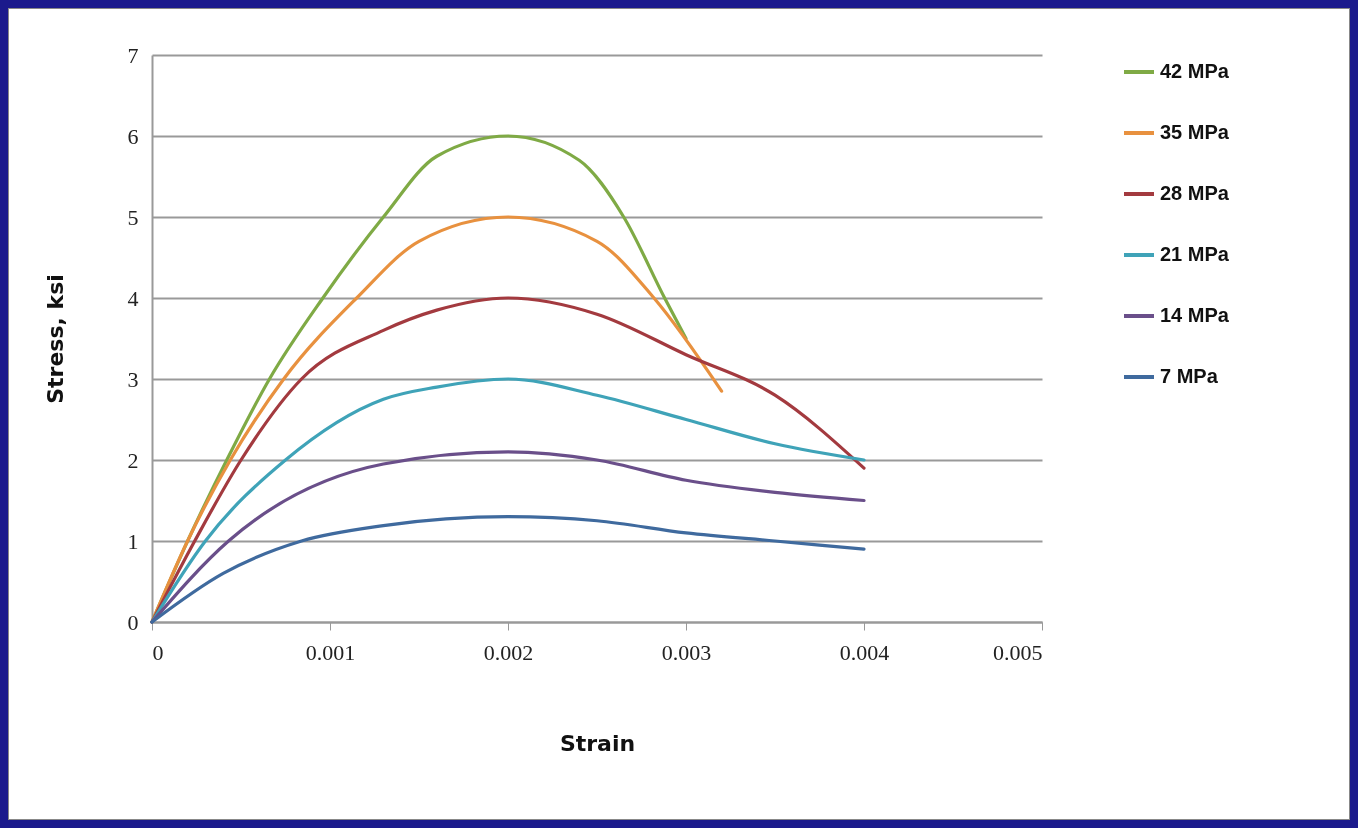  Describe the element at coordinates (1195, 71) in the screenshot. I see `legend-label: 42 MPa` at that location.